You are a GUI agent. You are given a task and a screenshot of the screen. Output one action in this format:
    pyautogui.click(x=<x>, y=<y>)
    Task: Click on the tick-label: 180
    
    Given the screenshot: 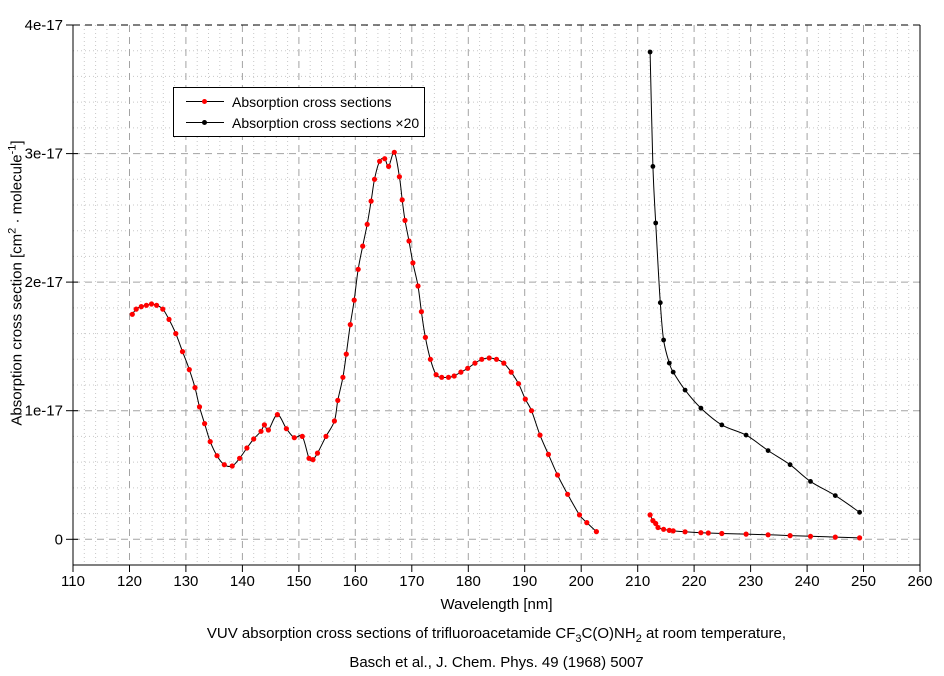 What is the action you would take?
    pyautogui.click(x=468, y=581)
    